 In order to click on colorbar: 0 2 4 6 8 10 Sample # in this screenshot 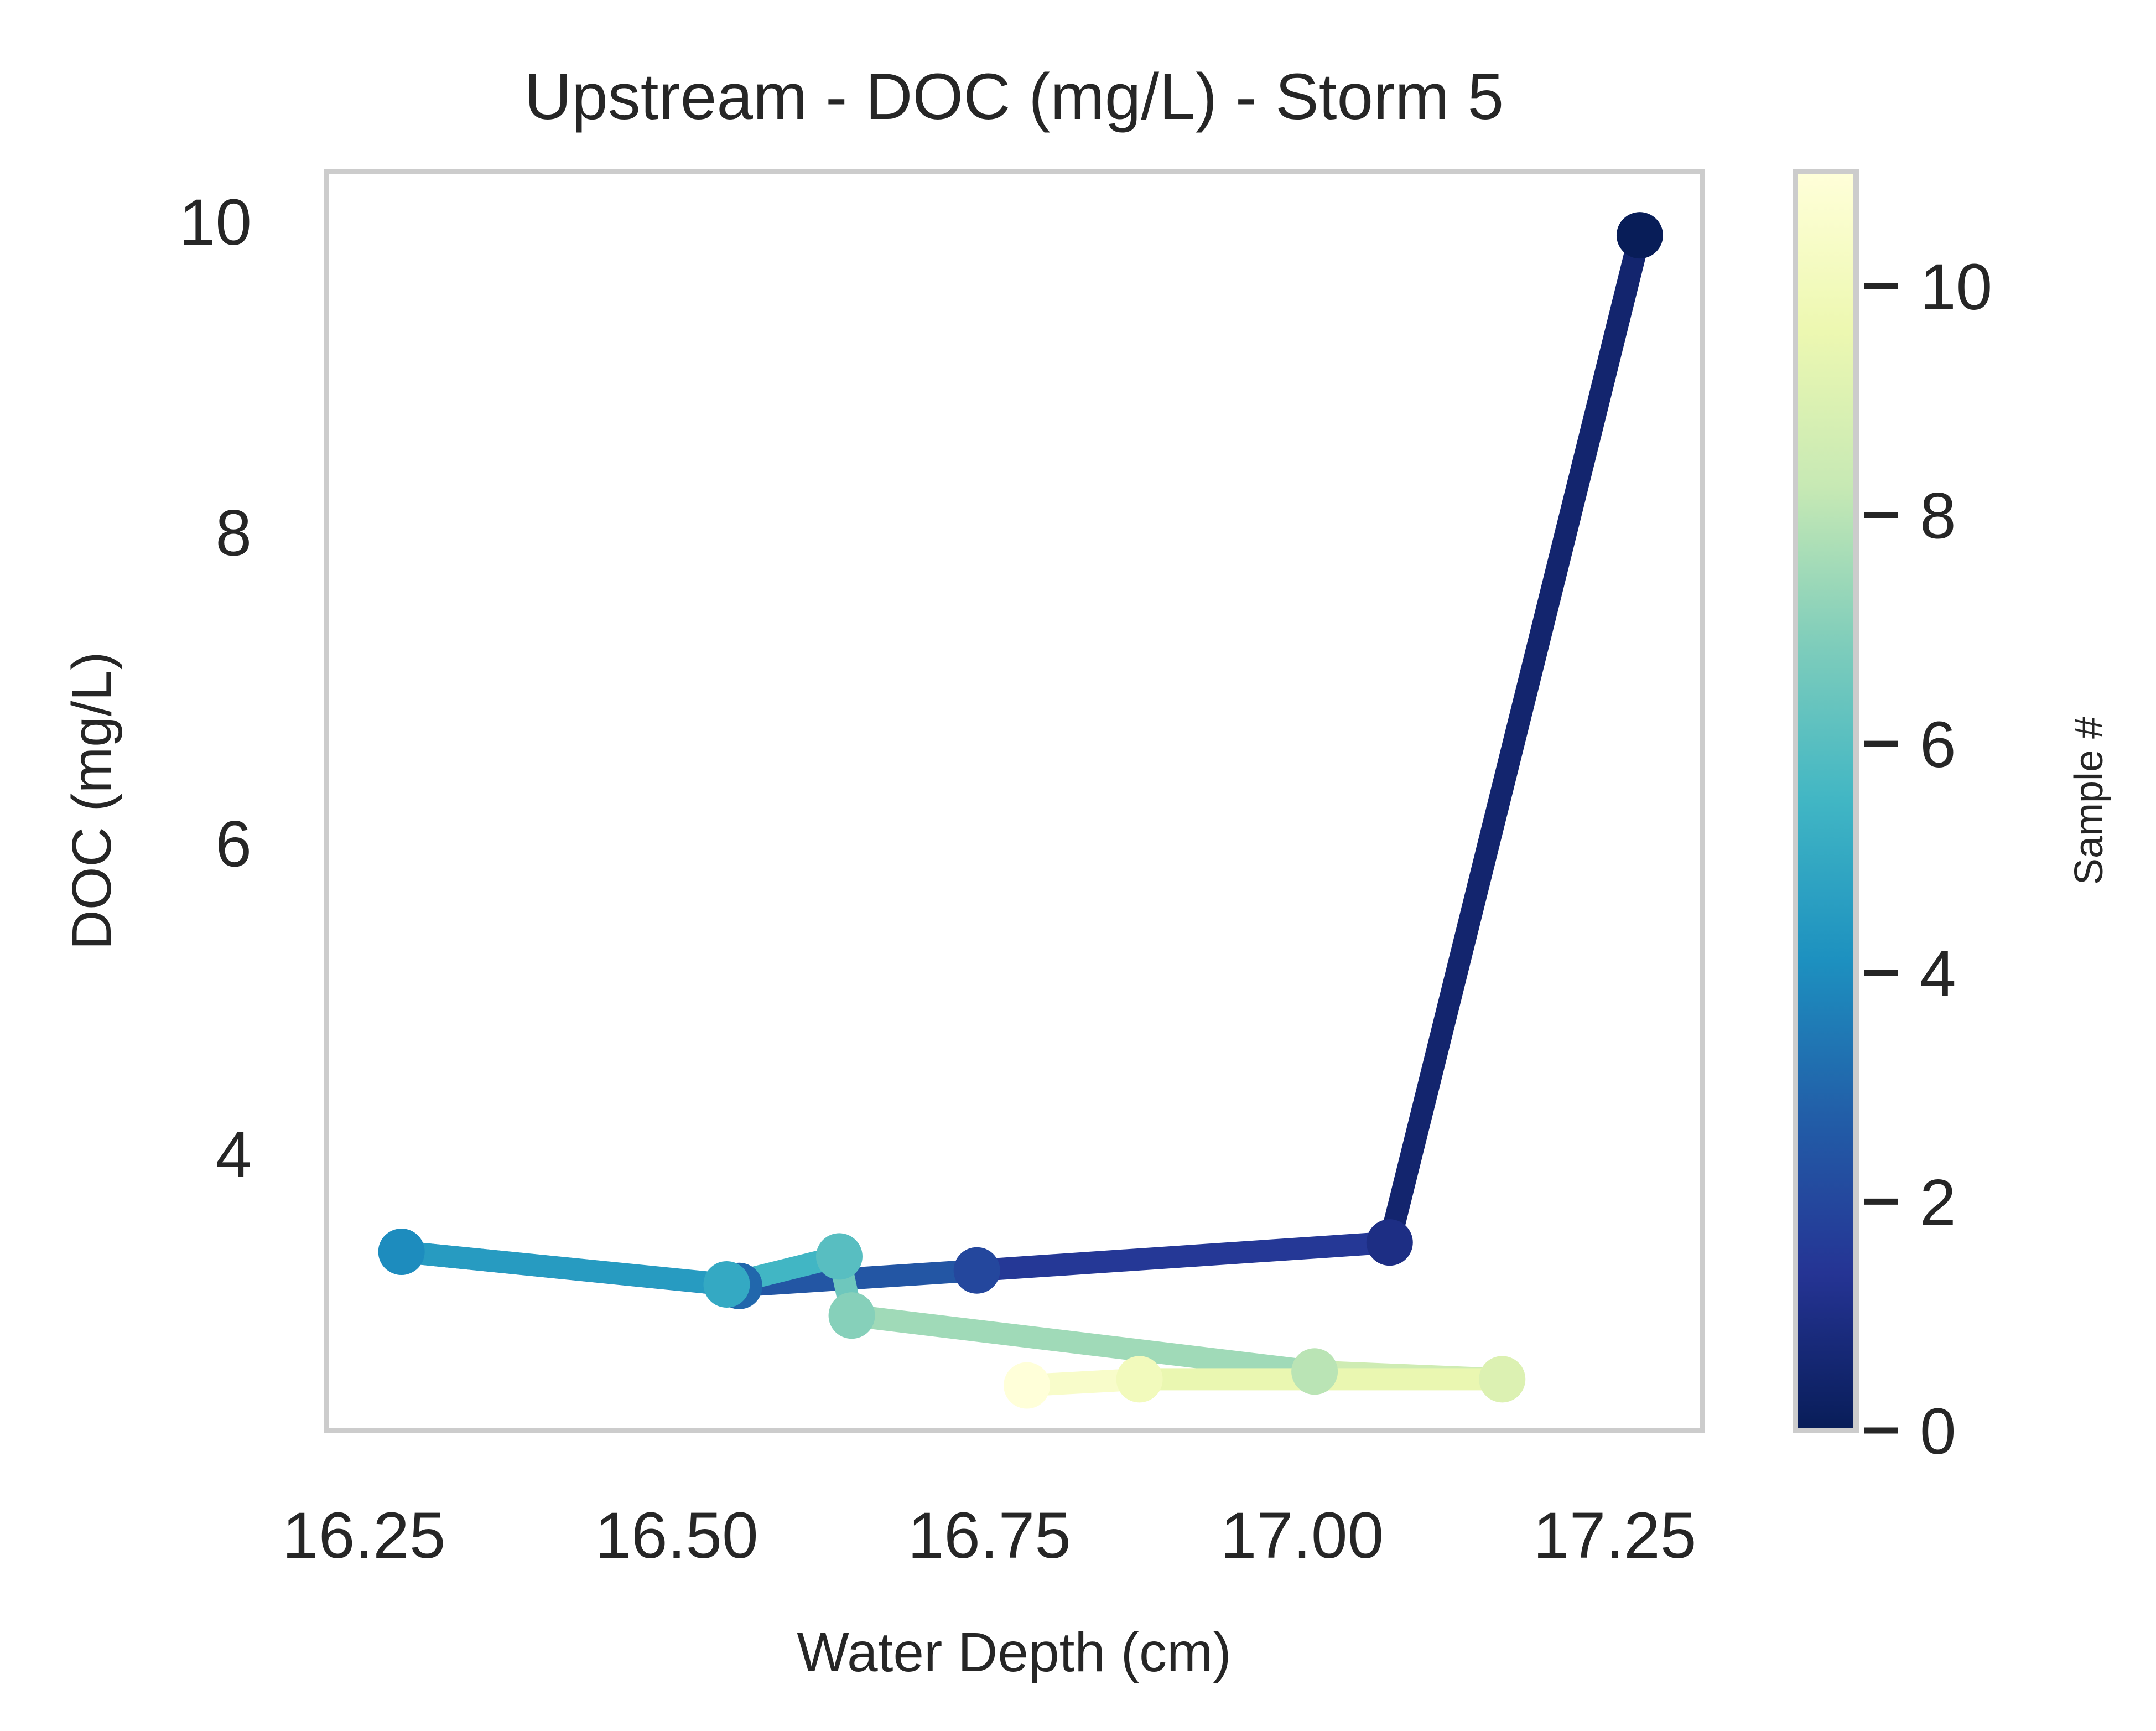, I will do `click(1952, 818)`.